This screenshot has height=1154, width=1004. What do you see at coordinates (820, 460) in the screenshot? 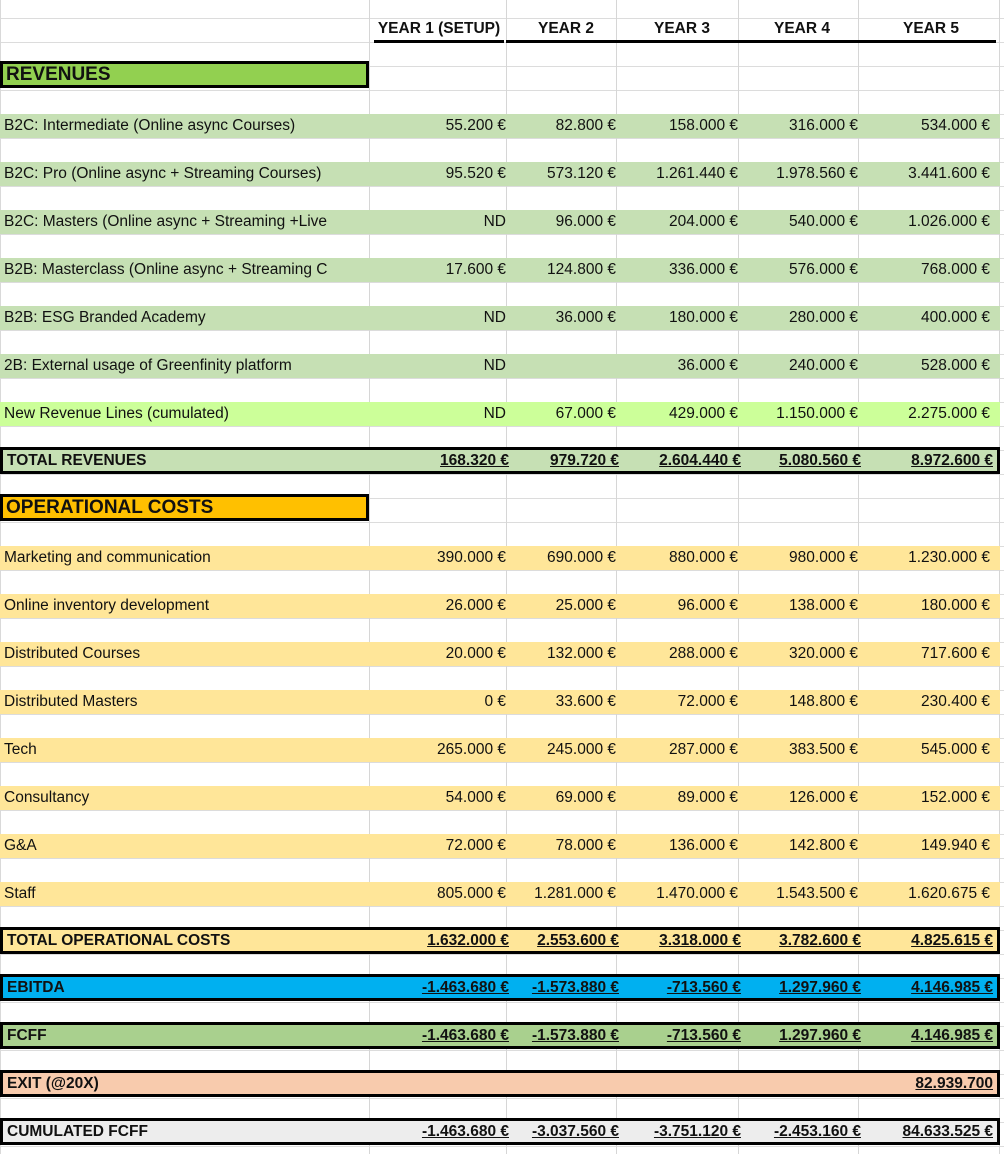
I see `value-cell-year-4: 5.080.560 €` at bounding box center [820, 460].